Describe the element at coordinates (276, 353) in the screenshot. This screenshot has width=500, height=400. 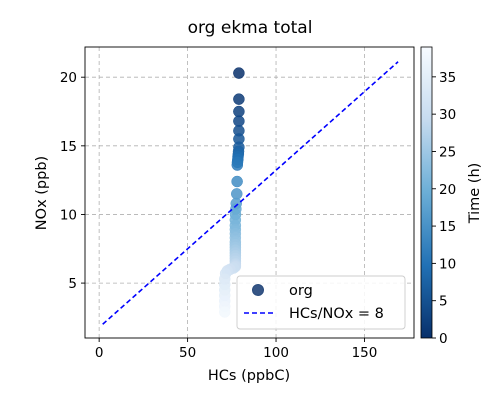
I see `x-tick-label: 100` at that location.